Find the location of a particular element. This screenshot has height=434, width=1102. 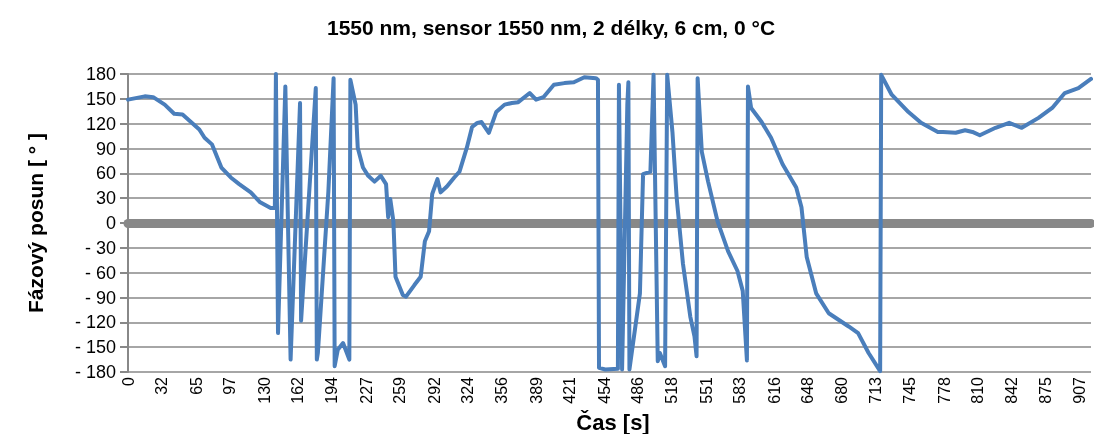

x-tick-label: 97 is located at coordinates (230, 385).